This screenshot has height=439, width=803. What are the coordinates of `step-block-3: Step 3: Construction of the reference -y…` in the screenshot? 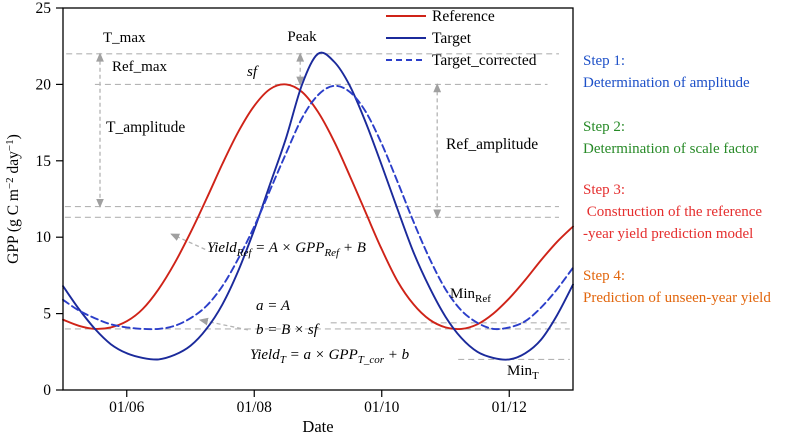 It's located at (672, 212).